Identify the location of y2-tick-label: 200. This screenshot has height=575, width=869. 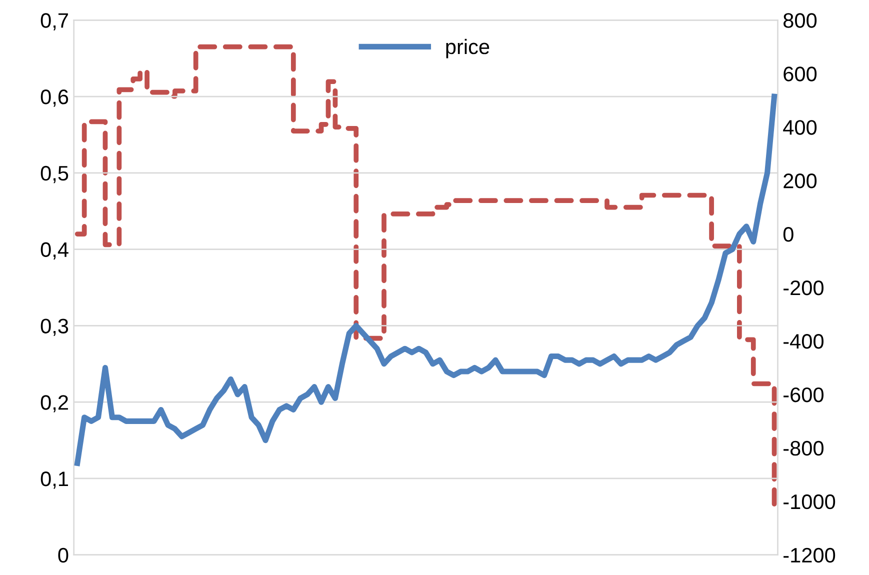
(800, 181).